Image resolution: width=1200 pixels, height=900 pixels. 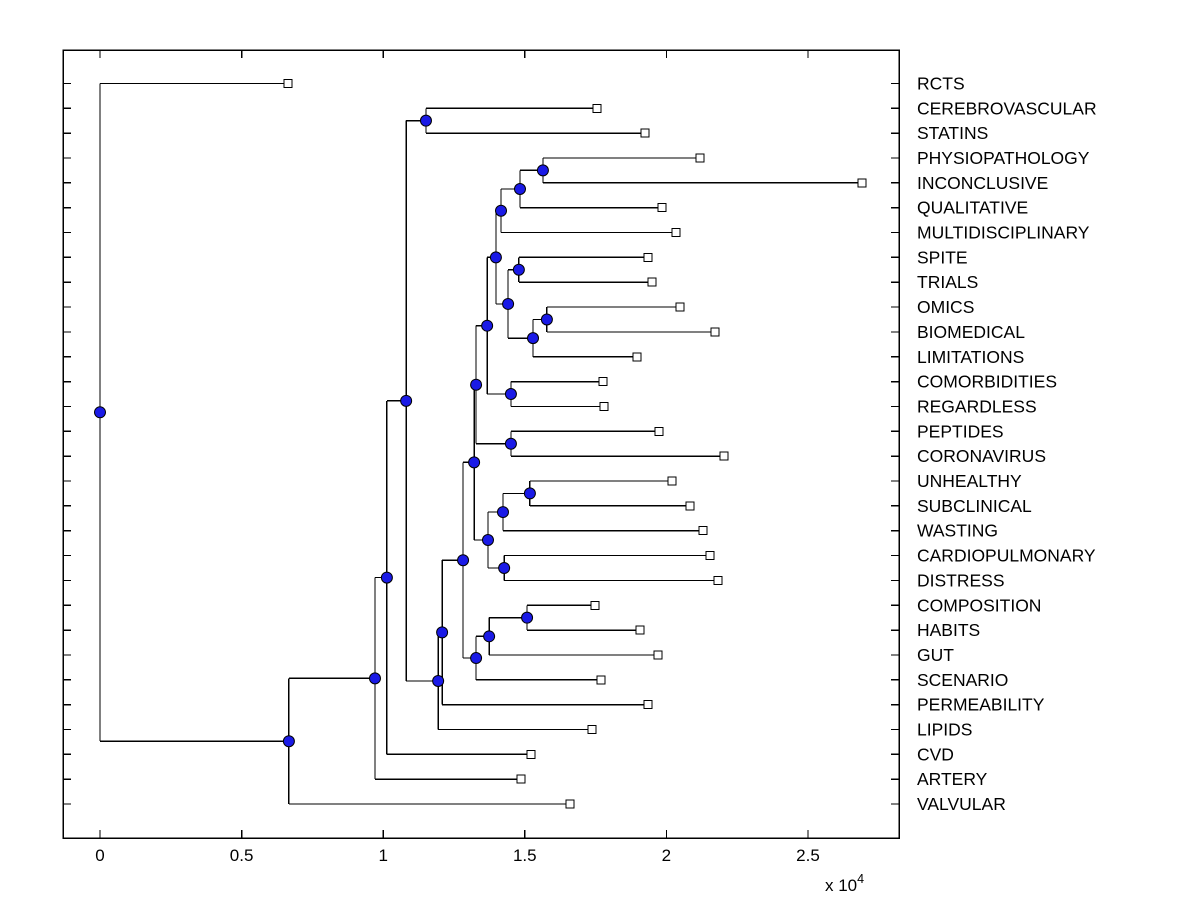 I want to click on x-tick-label: 0.5, so click(x=242, y=855).